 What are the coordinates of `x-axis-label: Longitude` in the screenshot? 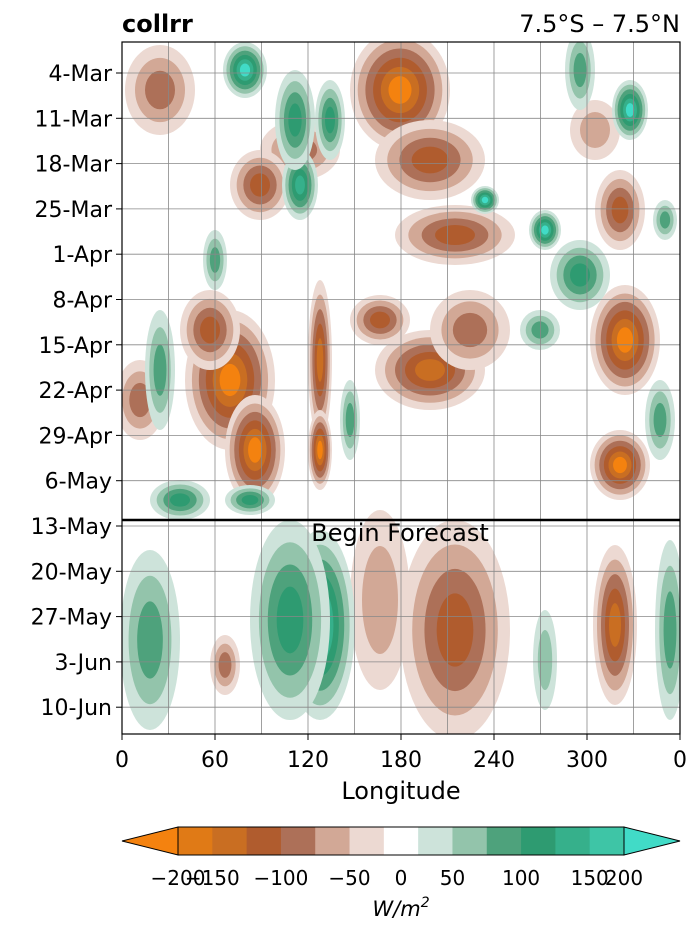 It's located at (400, 791).